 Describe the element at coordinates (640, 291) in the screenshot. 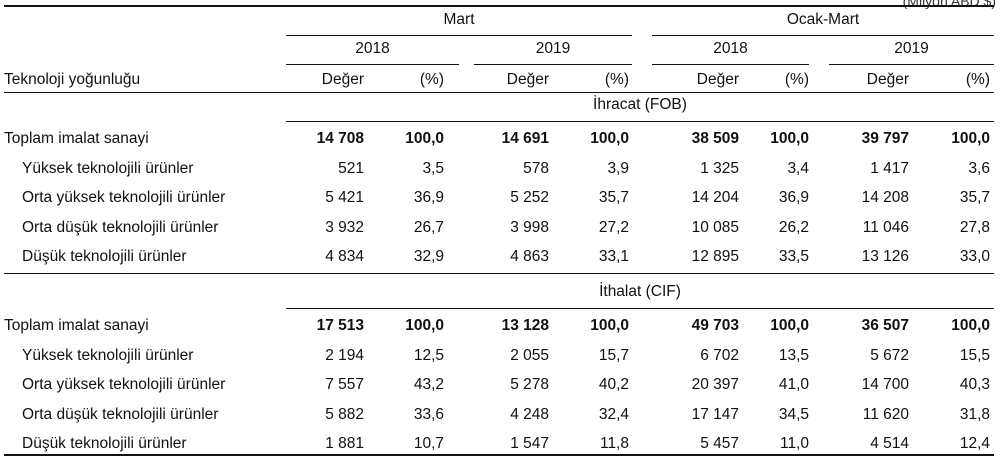

I see `section-title: İthalat (CIF)` at that location.